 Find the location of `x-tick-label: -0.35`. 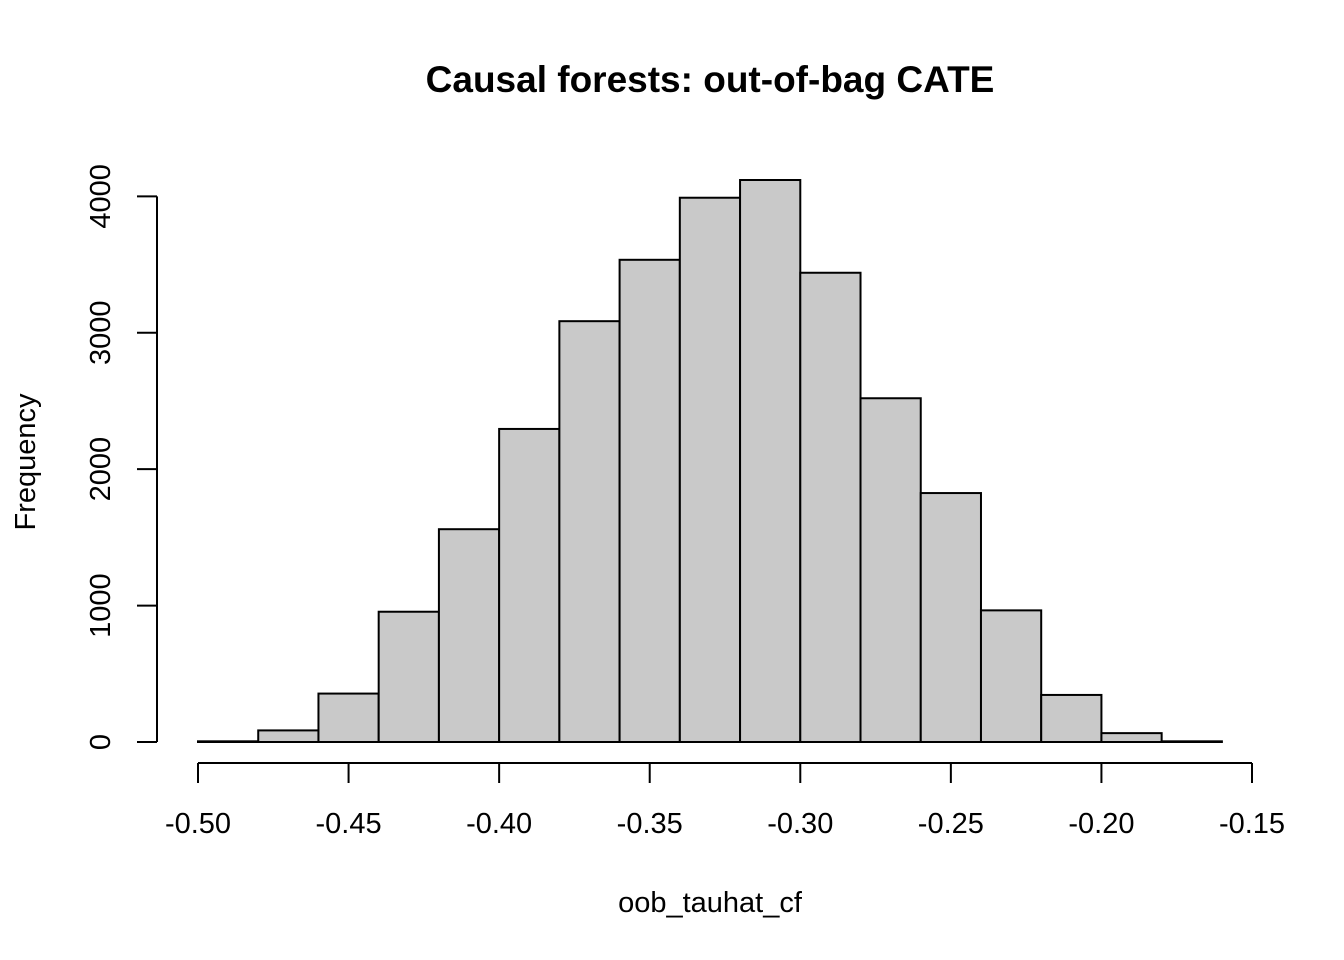

x-tick-label: -0.35 is located at coordinates (650, 824).